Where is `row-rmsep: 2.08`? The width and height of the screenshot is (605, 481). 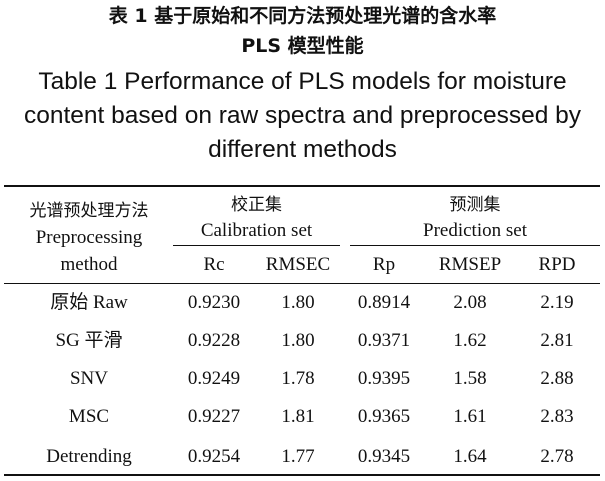
row-rmsep: 2.08 is located at coordinates (470, 302).